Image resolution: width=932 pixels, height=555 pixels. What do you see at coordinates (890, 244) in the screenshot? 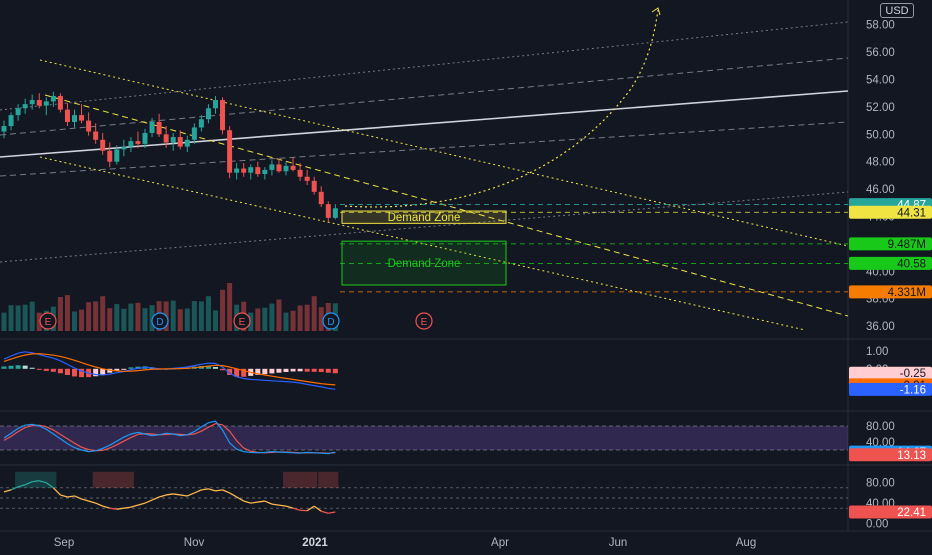
I see `price-tag: 9.487M` at bounding box center [890, 244].